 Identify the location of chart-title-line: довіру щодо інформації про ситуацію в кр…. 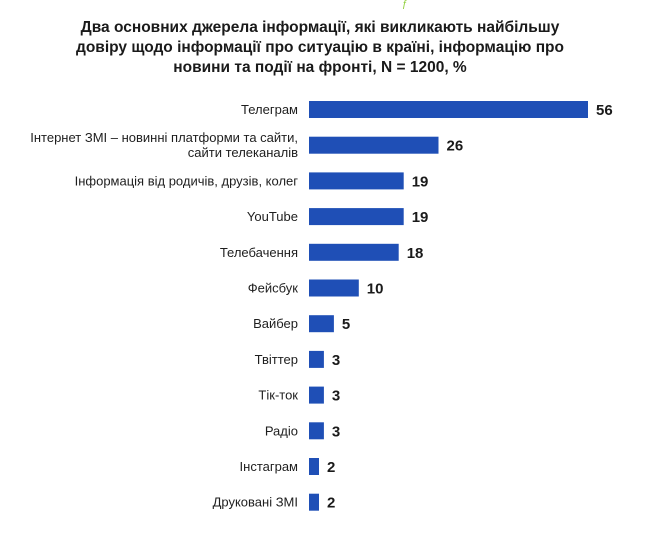
(319, 47).